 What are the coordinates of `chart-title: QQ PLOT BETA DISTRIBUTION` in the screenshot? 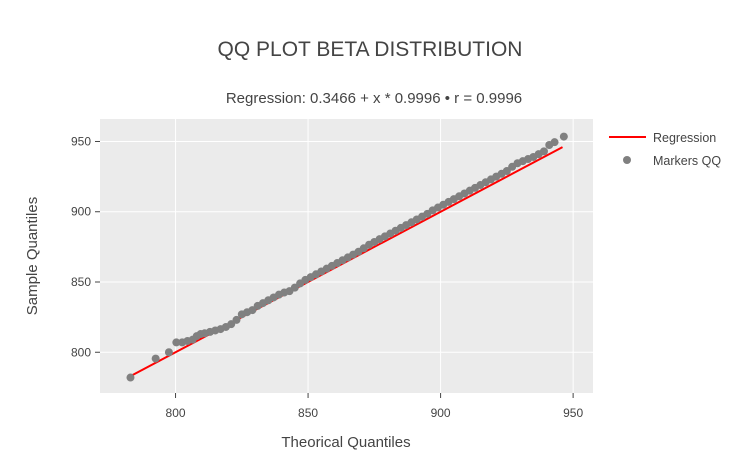 It's located at (370, 49).